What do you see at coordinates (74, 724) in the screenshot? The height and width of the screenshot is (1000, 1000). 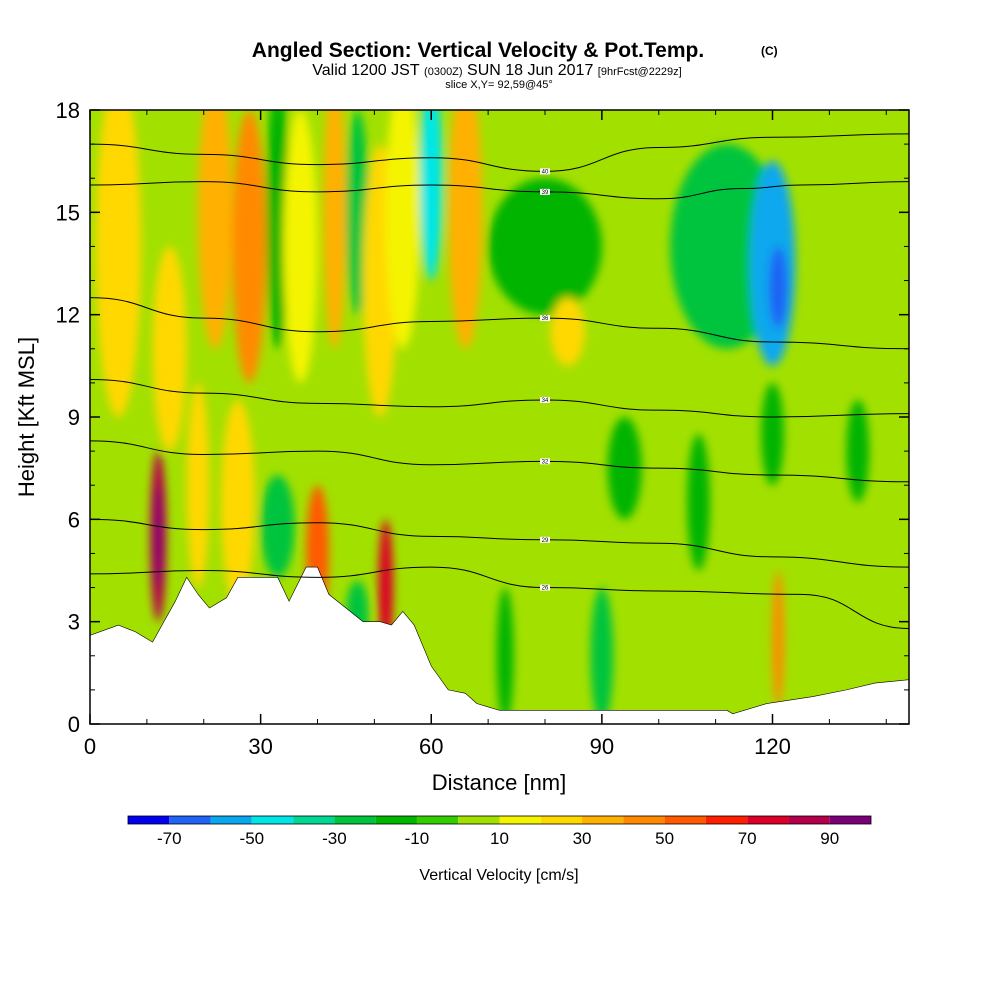 I see `y-tick-label: 0` at bounding box center [74, 724].